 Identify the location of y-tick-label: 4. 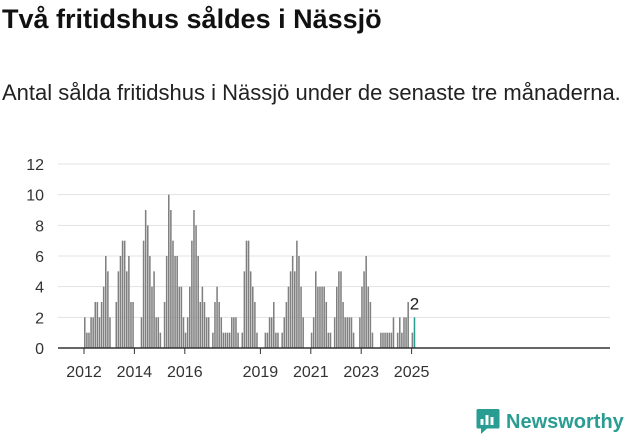
(39, 288).